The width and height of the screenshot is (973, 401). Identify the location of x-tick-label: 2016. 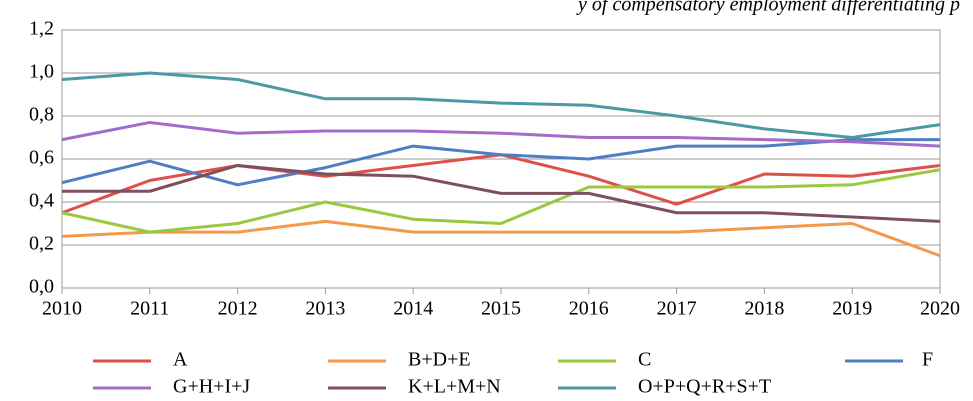
(589, 309).